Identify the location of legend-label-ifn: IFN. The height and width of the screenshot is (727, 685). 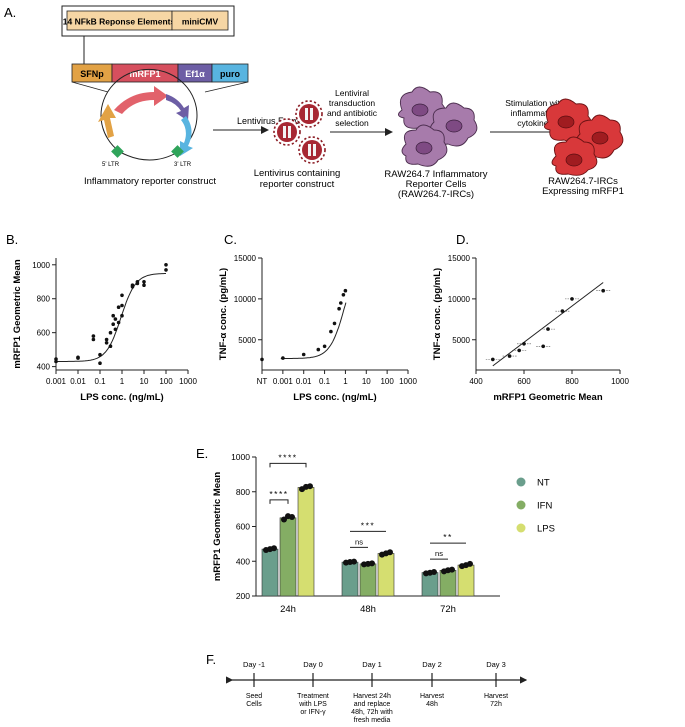
(544, 506).